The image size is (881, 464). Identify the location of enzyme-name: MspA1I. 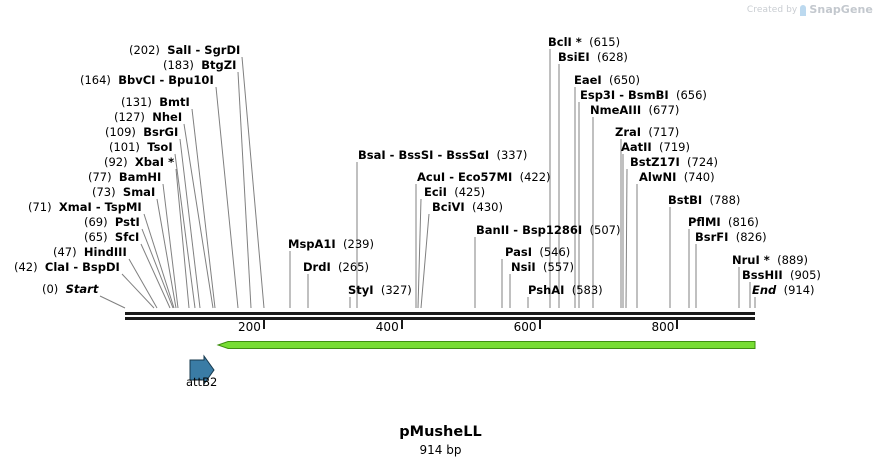
(312, 244).